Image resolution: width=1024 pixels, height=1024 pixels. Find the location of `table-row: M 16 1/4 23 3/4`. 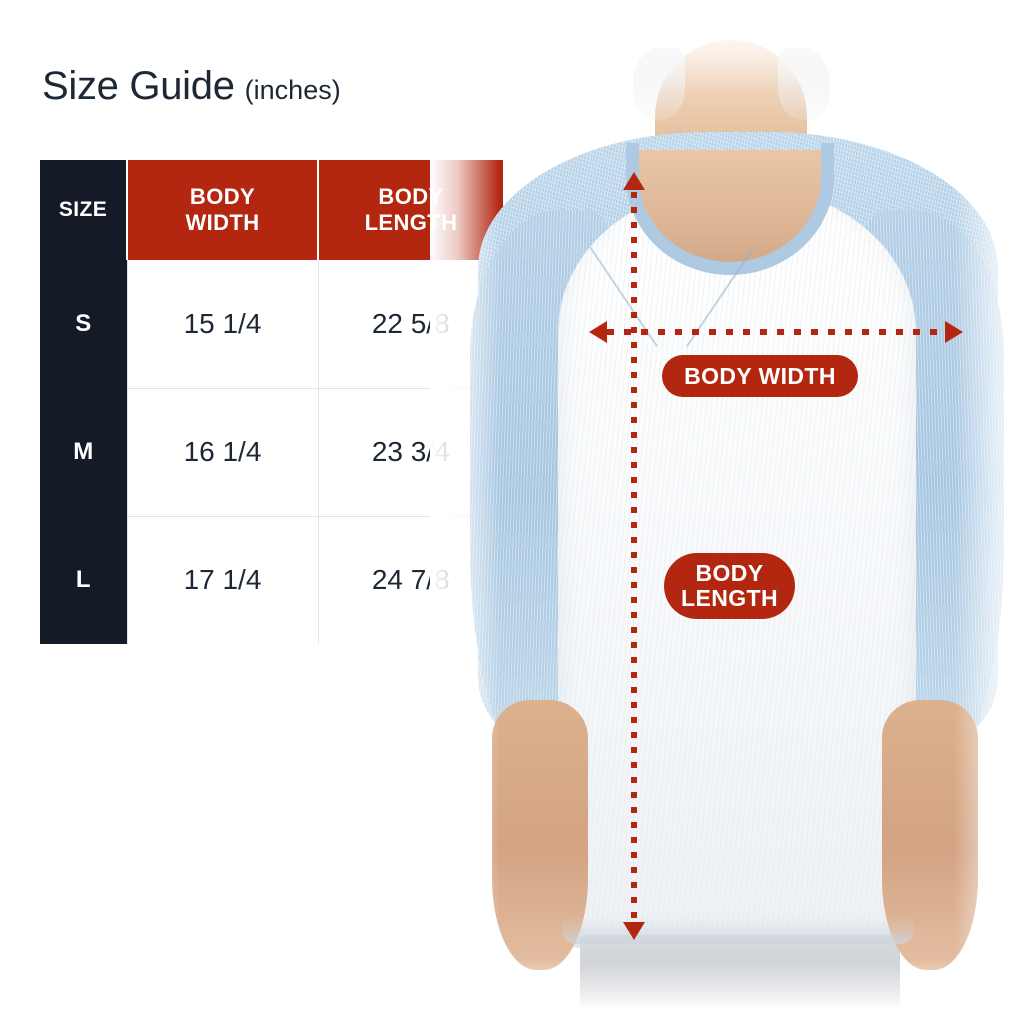

table-row: M 16 1/4 23 3/4 is located at coordinates (271, 452).